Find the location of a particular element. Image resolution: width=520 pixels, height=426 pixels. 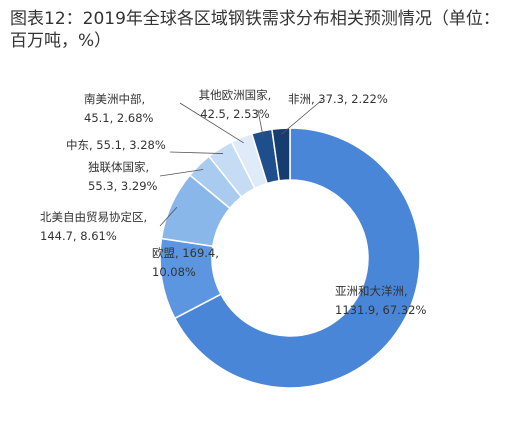

label-category: 独联体国家 is located at coordinates (117, 167).